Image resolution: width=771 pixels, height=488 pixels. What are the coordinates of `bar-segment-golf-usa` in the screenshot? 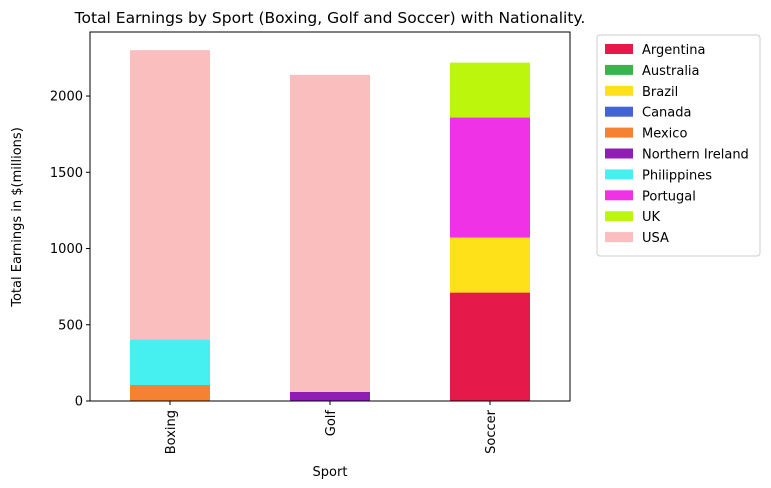 It's located at (330, 233).